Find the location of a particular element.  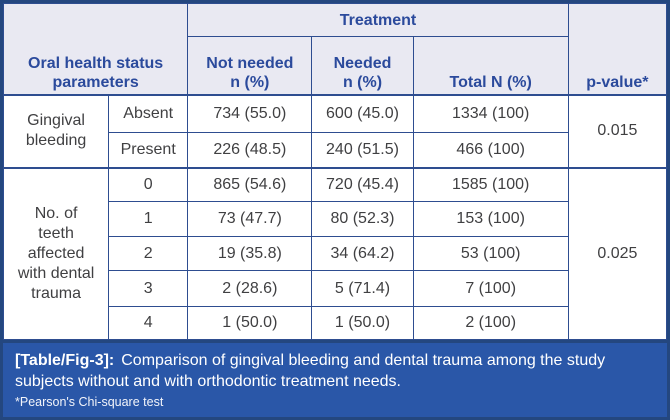

caption-footnote: *Pearson's Chi-square test is located at coordinates (89, 402).